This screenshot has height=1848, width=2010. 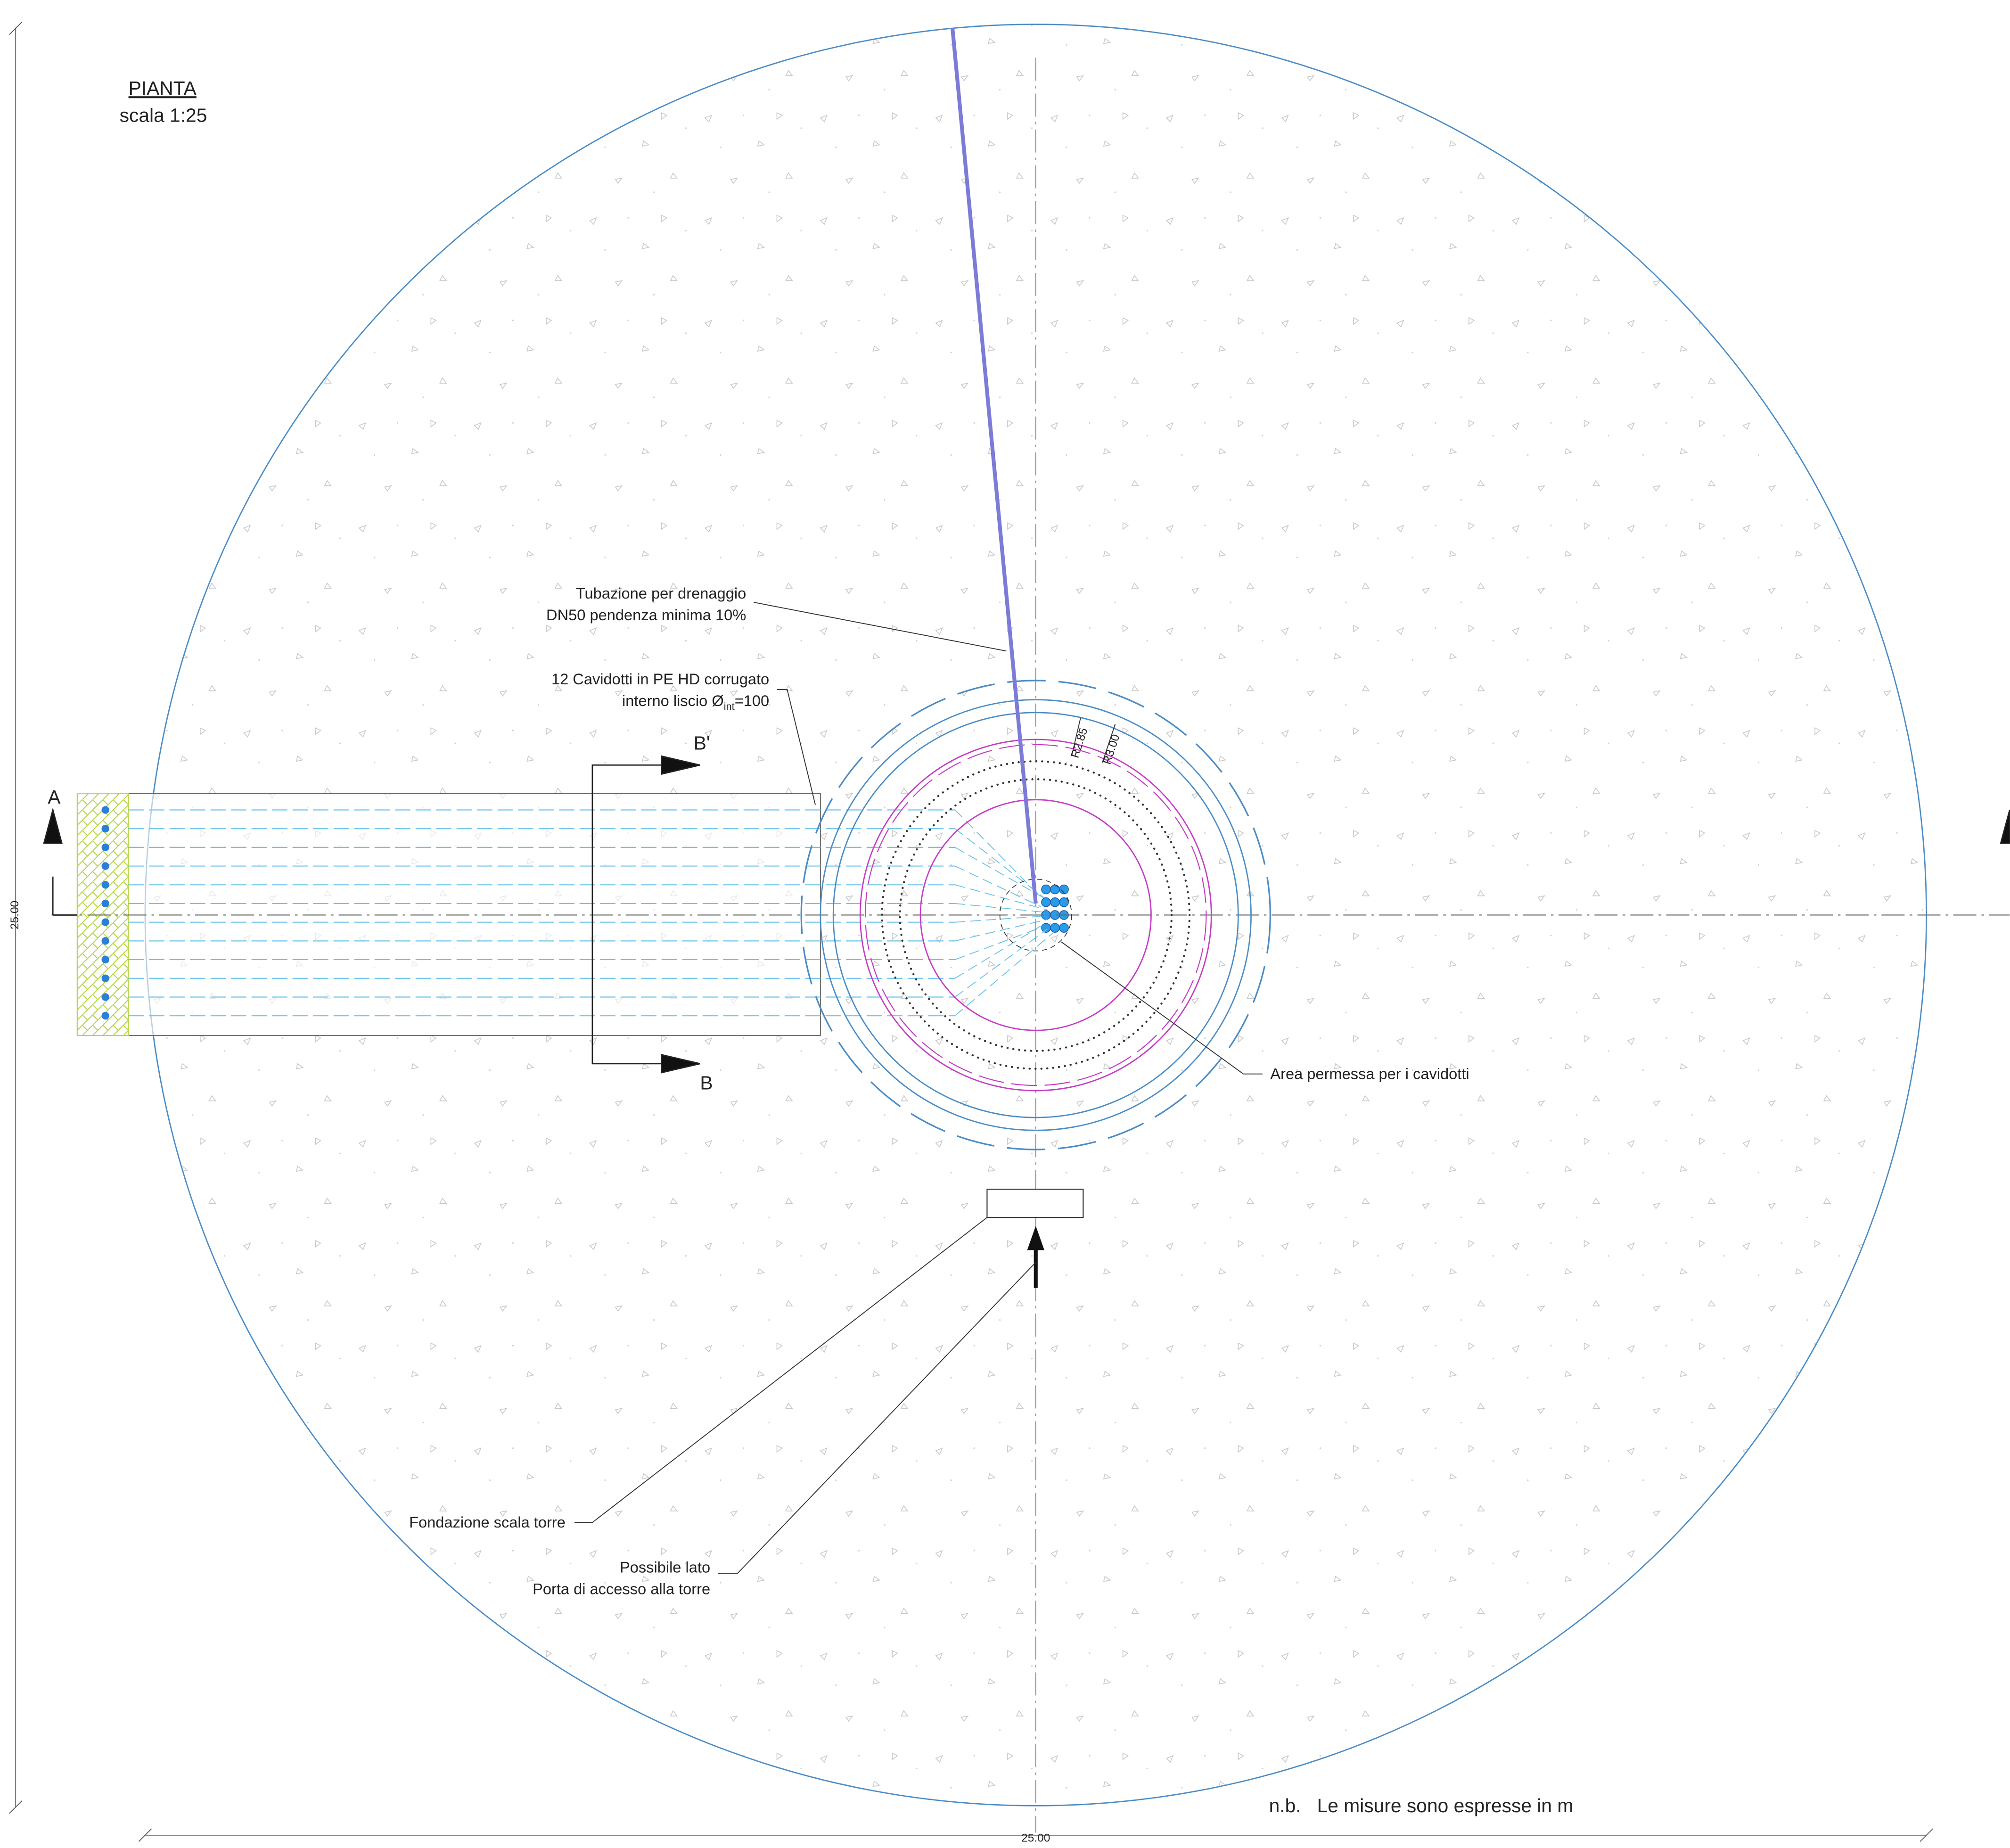 What do you see at coordinates (487, 1522) in the screenshot?
I see `label: Fondazione scala torre` at bounding box center [487, 1522].